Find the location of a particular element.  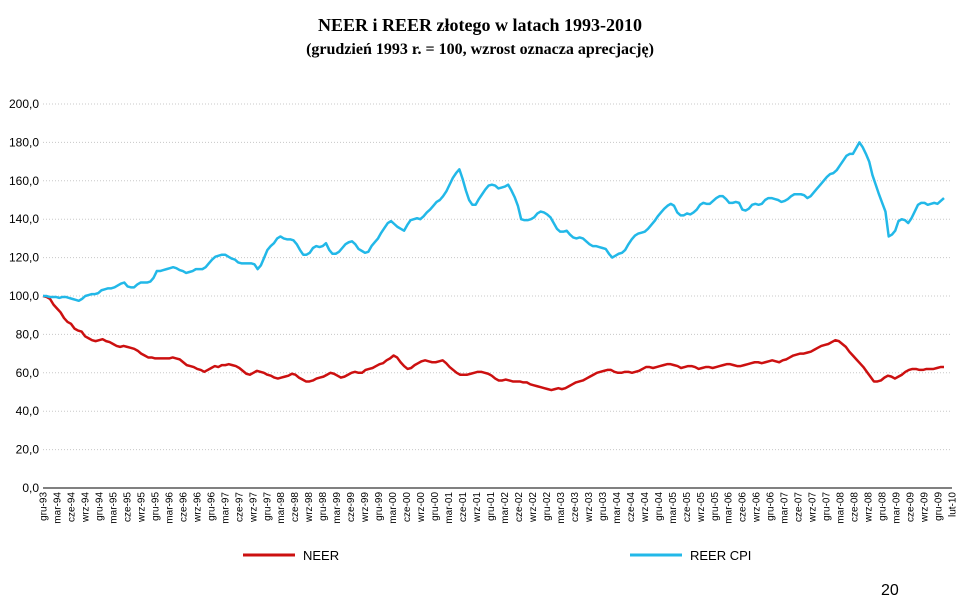

x-tick-label: wrz-94 is located at coordinates (85, 507).